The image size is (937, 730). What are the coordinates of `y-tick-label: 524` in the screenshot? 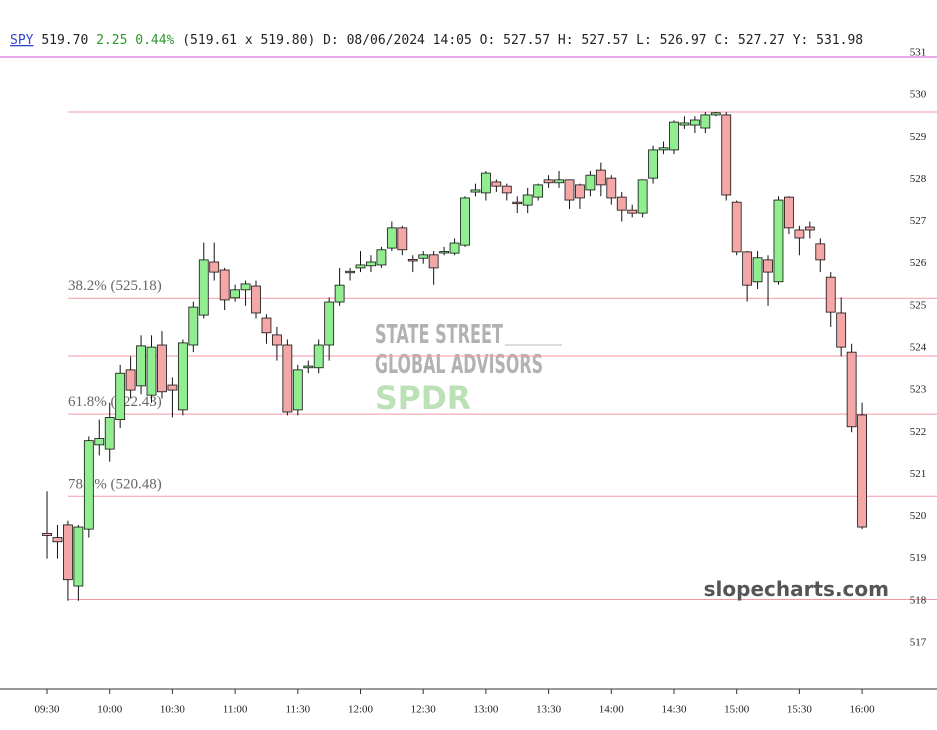 It's located at (918, 347).